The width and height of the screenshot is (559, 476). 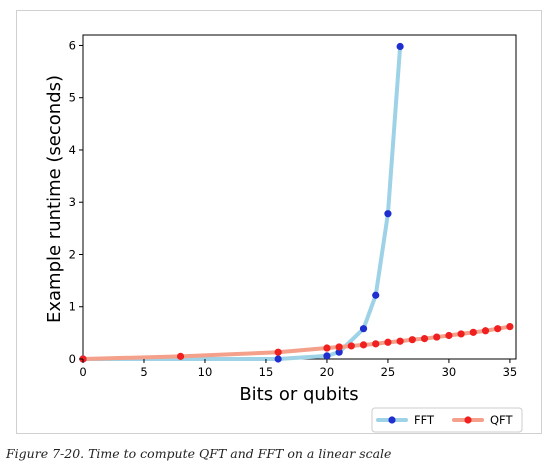 What do you see at coordinates (72, 307) in the screenshot?
I see `y-tick-label: 1` at bounding box center [72, 307].